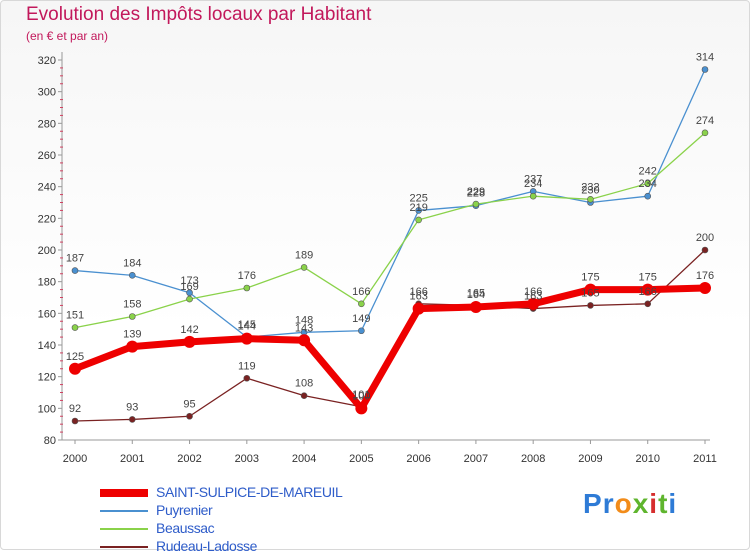  Describe the element at coordinates (654, 503) in the screenshot. I see `logo-letter: i` at that location.